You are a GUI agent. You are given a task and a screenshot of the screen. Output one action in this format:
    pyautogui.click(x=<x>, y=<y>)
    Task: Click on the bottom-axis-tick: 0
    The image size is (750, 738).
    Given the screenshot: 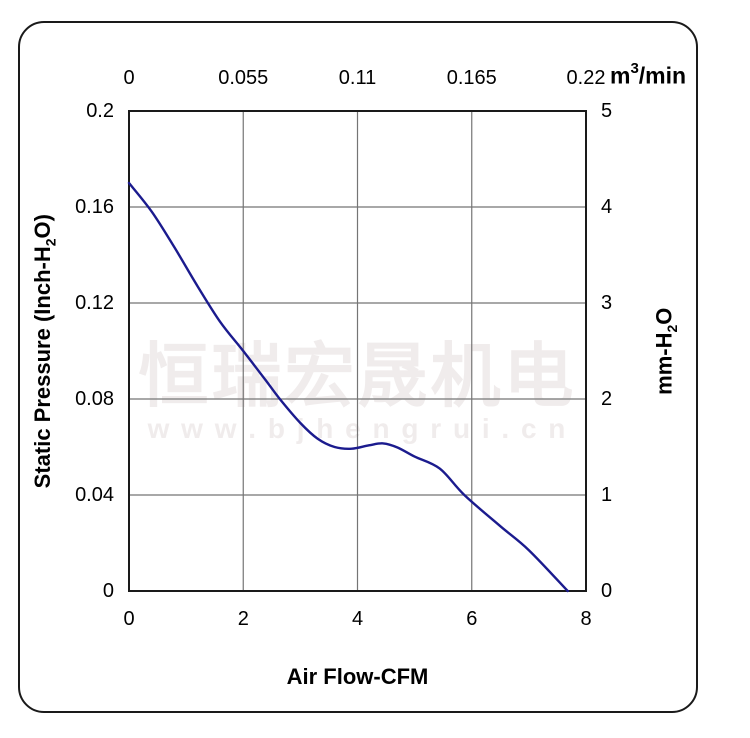 What is the action you would take?
    pyautogui.click(x=129, y=619)
    